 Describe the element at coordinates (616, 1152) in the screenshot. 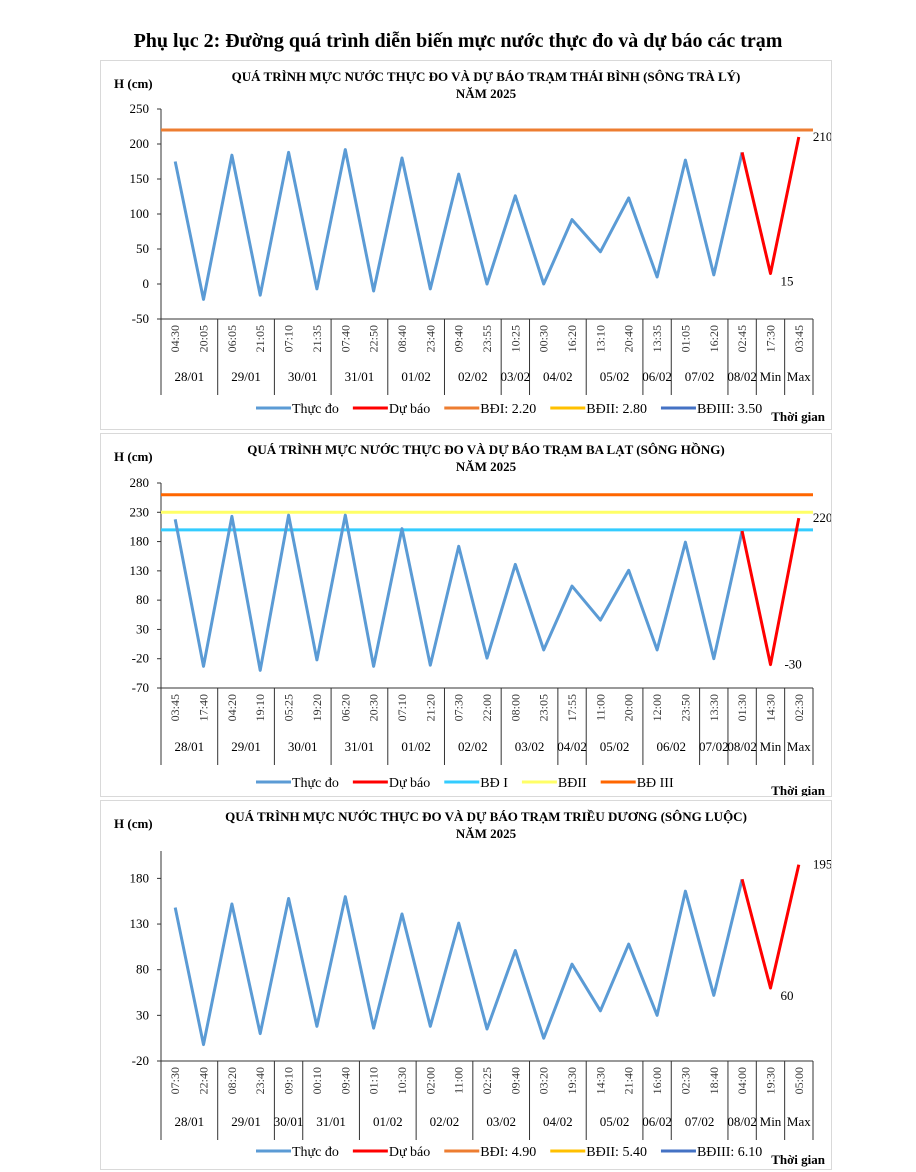

I see `legend-label: BĐII: 5.40` at that location.